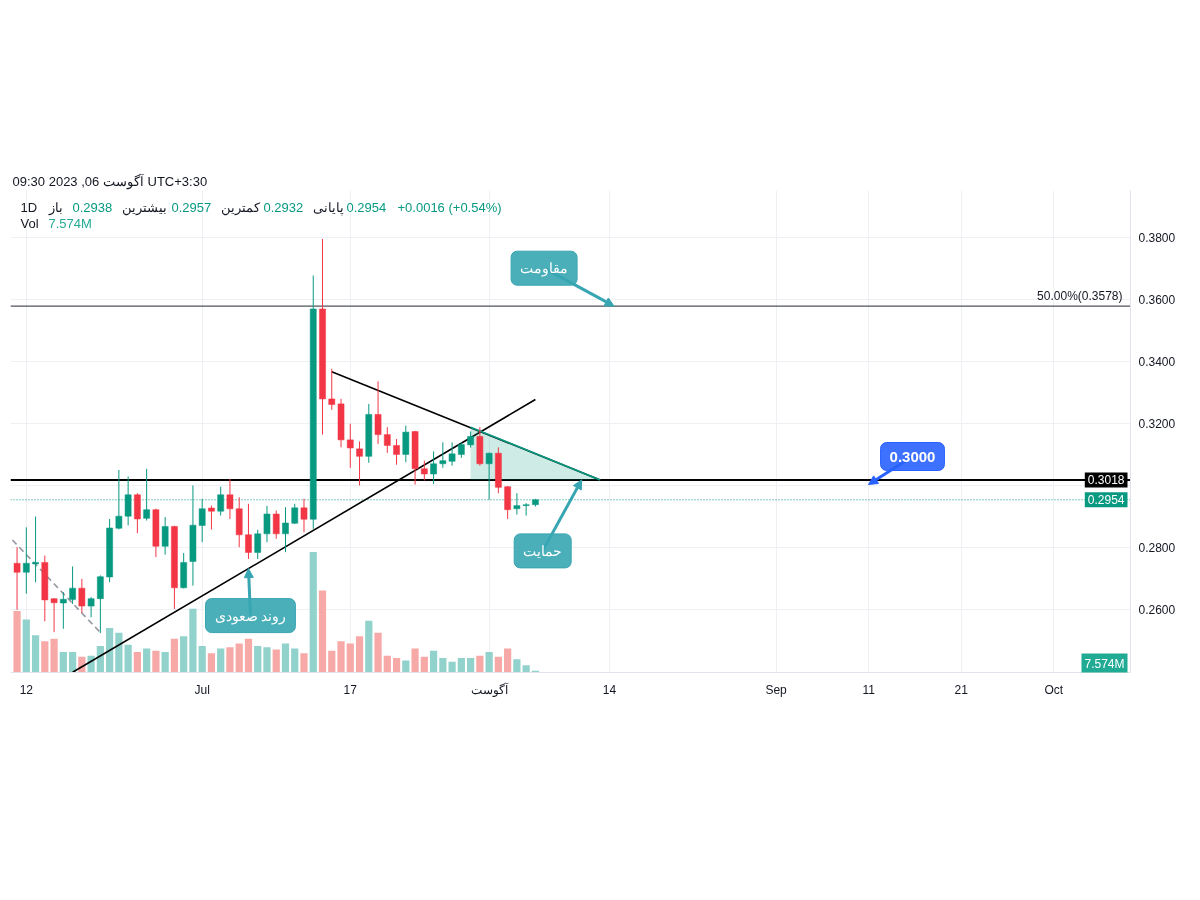 Image resolution: width=1200 pixels, height=900 pixels. I want to click on y-tick-label: 0.3400, so click(1157, 361).